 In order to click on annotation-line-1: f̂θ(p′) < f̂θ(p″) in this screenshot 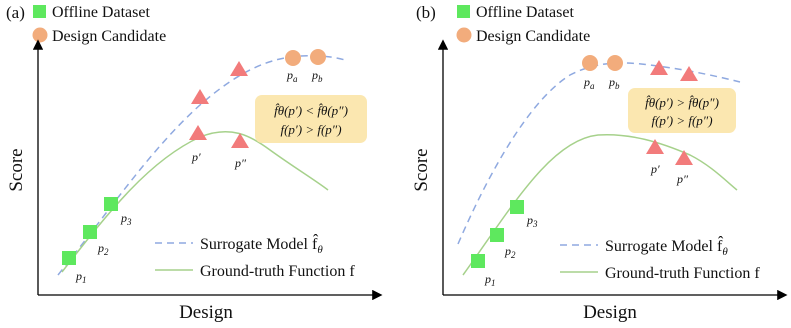, I will do `click(311, 110)`.